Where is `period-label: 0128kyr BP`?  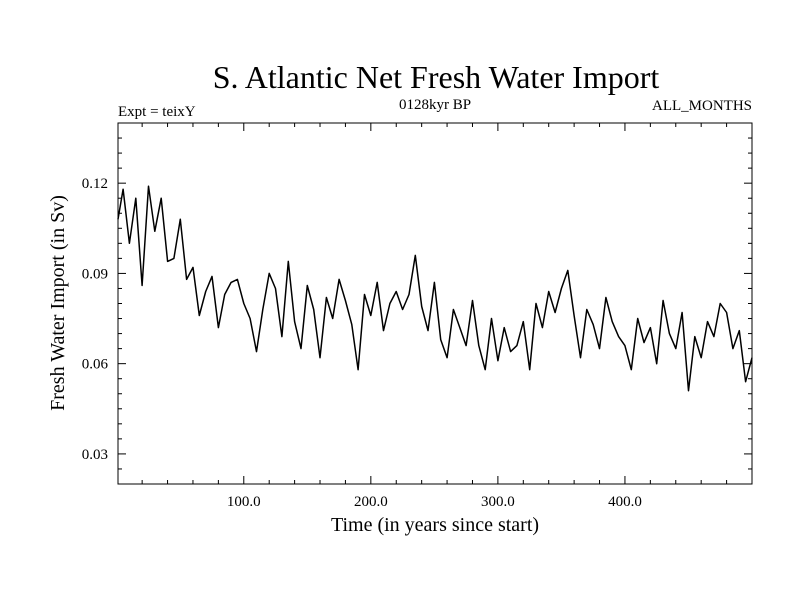 period-label: 0128kyr BP is located at coordinates (435, 105).